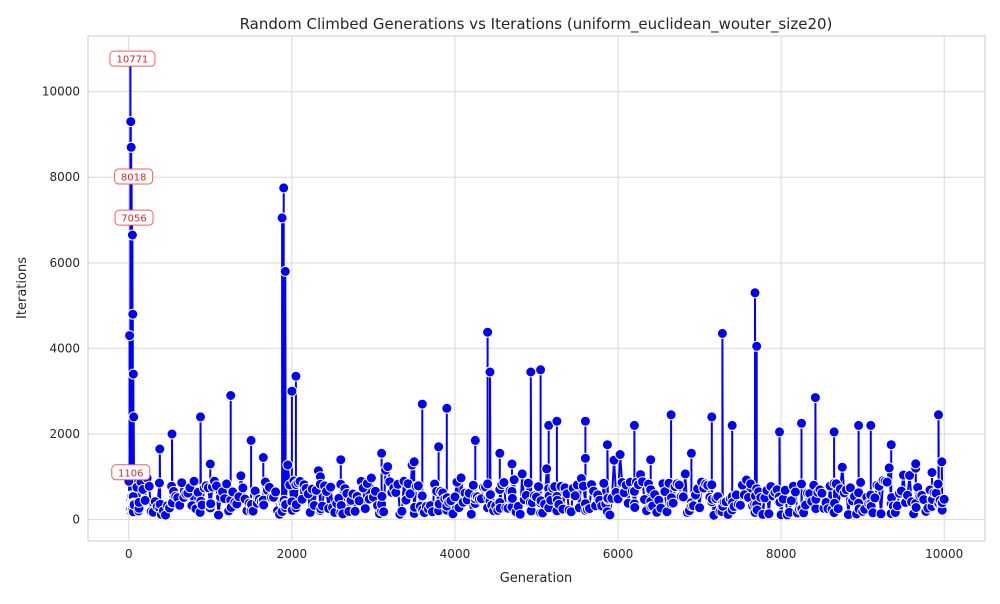 This screenshot has height=604, width=1000. What do you see at coordinates (61, 92) in the screenshot?
I see `y-tick-label: 10000` at bounding box center [61, 92].